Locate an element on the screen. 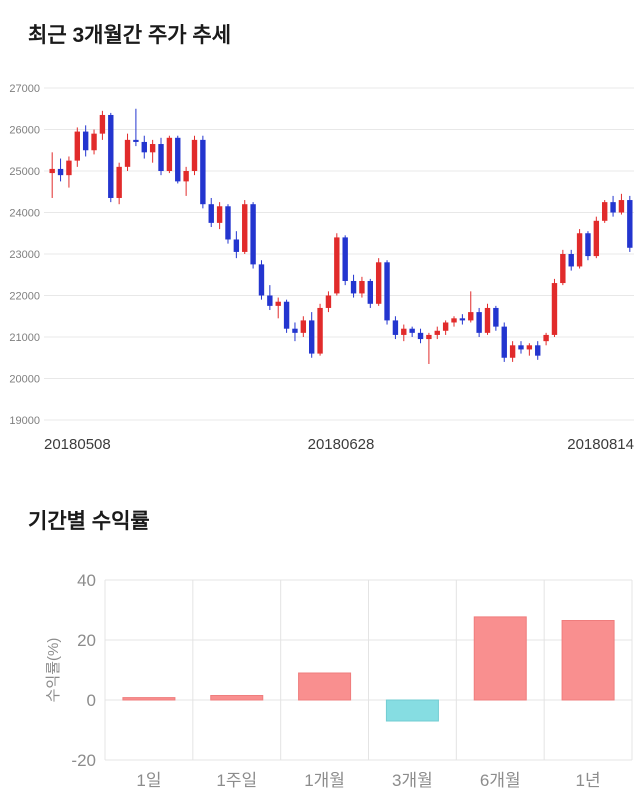 Image resolution: width=640 pixels, height=810 pixels. price-chart-title: 최근 3개월간 주가 추세 is located at coordinates (130, 35).